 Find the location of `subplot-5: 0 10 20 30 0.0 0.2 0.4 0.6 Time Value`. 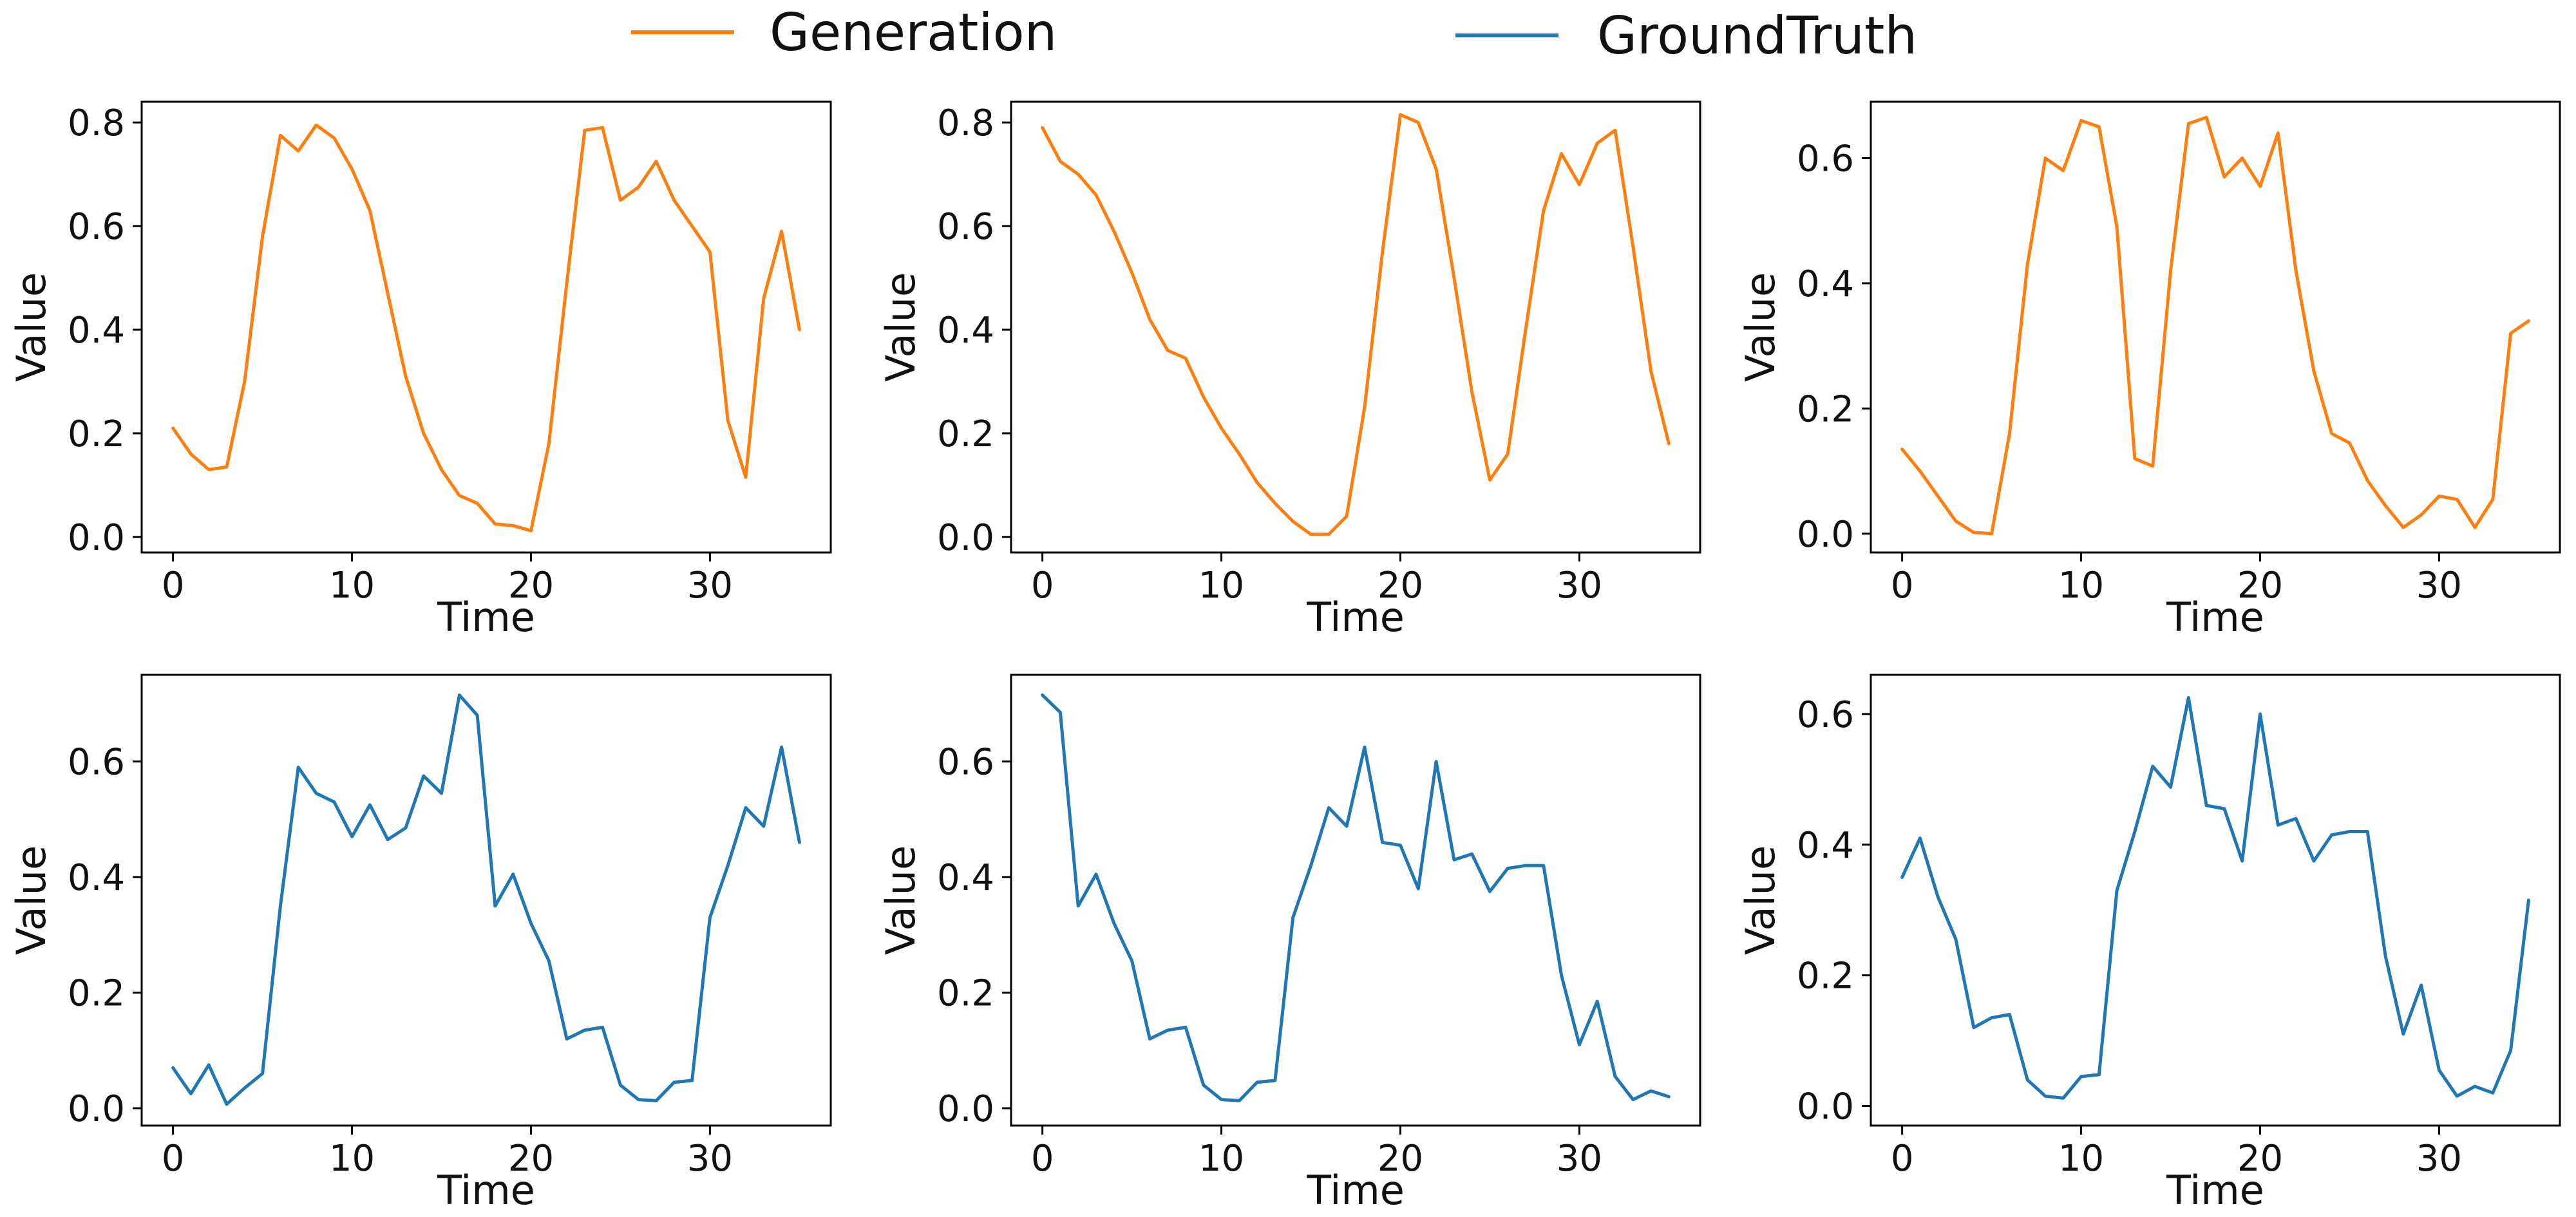

subplot-5: 0 10 20 30 0.0 0.2 0.4 0.6 Time Value is located at coordinates (1289, 944).